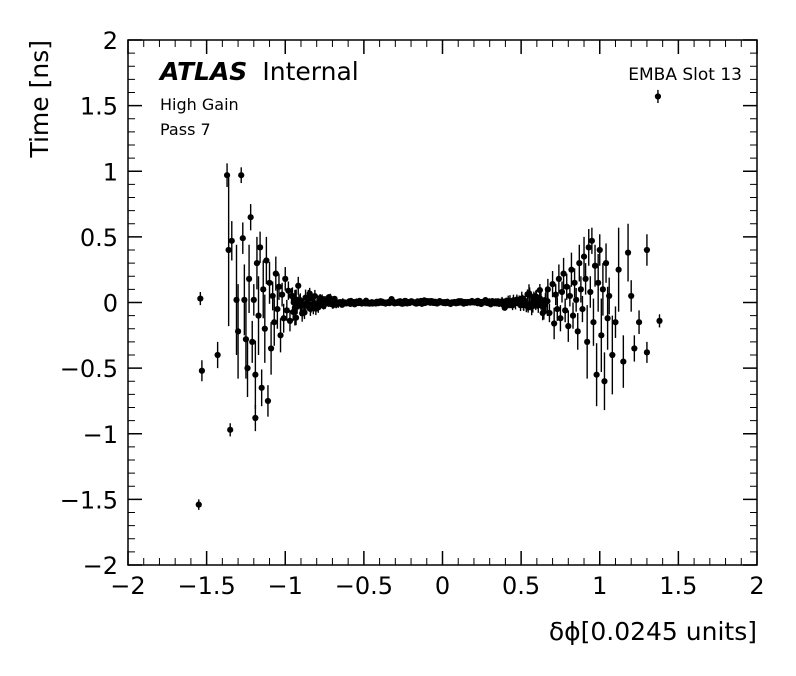 This screenshot has height=676, width=796. I want to click on x-tick-label: 2, so click(756, 586).